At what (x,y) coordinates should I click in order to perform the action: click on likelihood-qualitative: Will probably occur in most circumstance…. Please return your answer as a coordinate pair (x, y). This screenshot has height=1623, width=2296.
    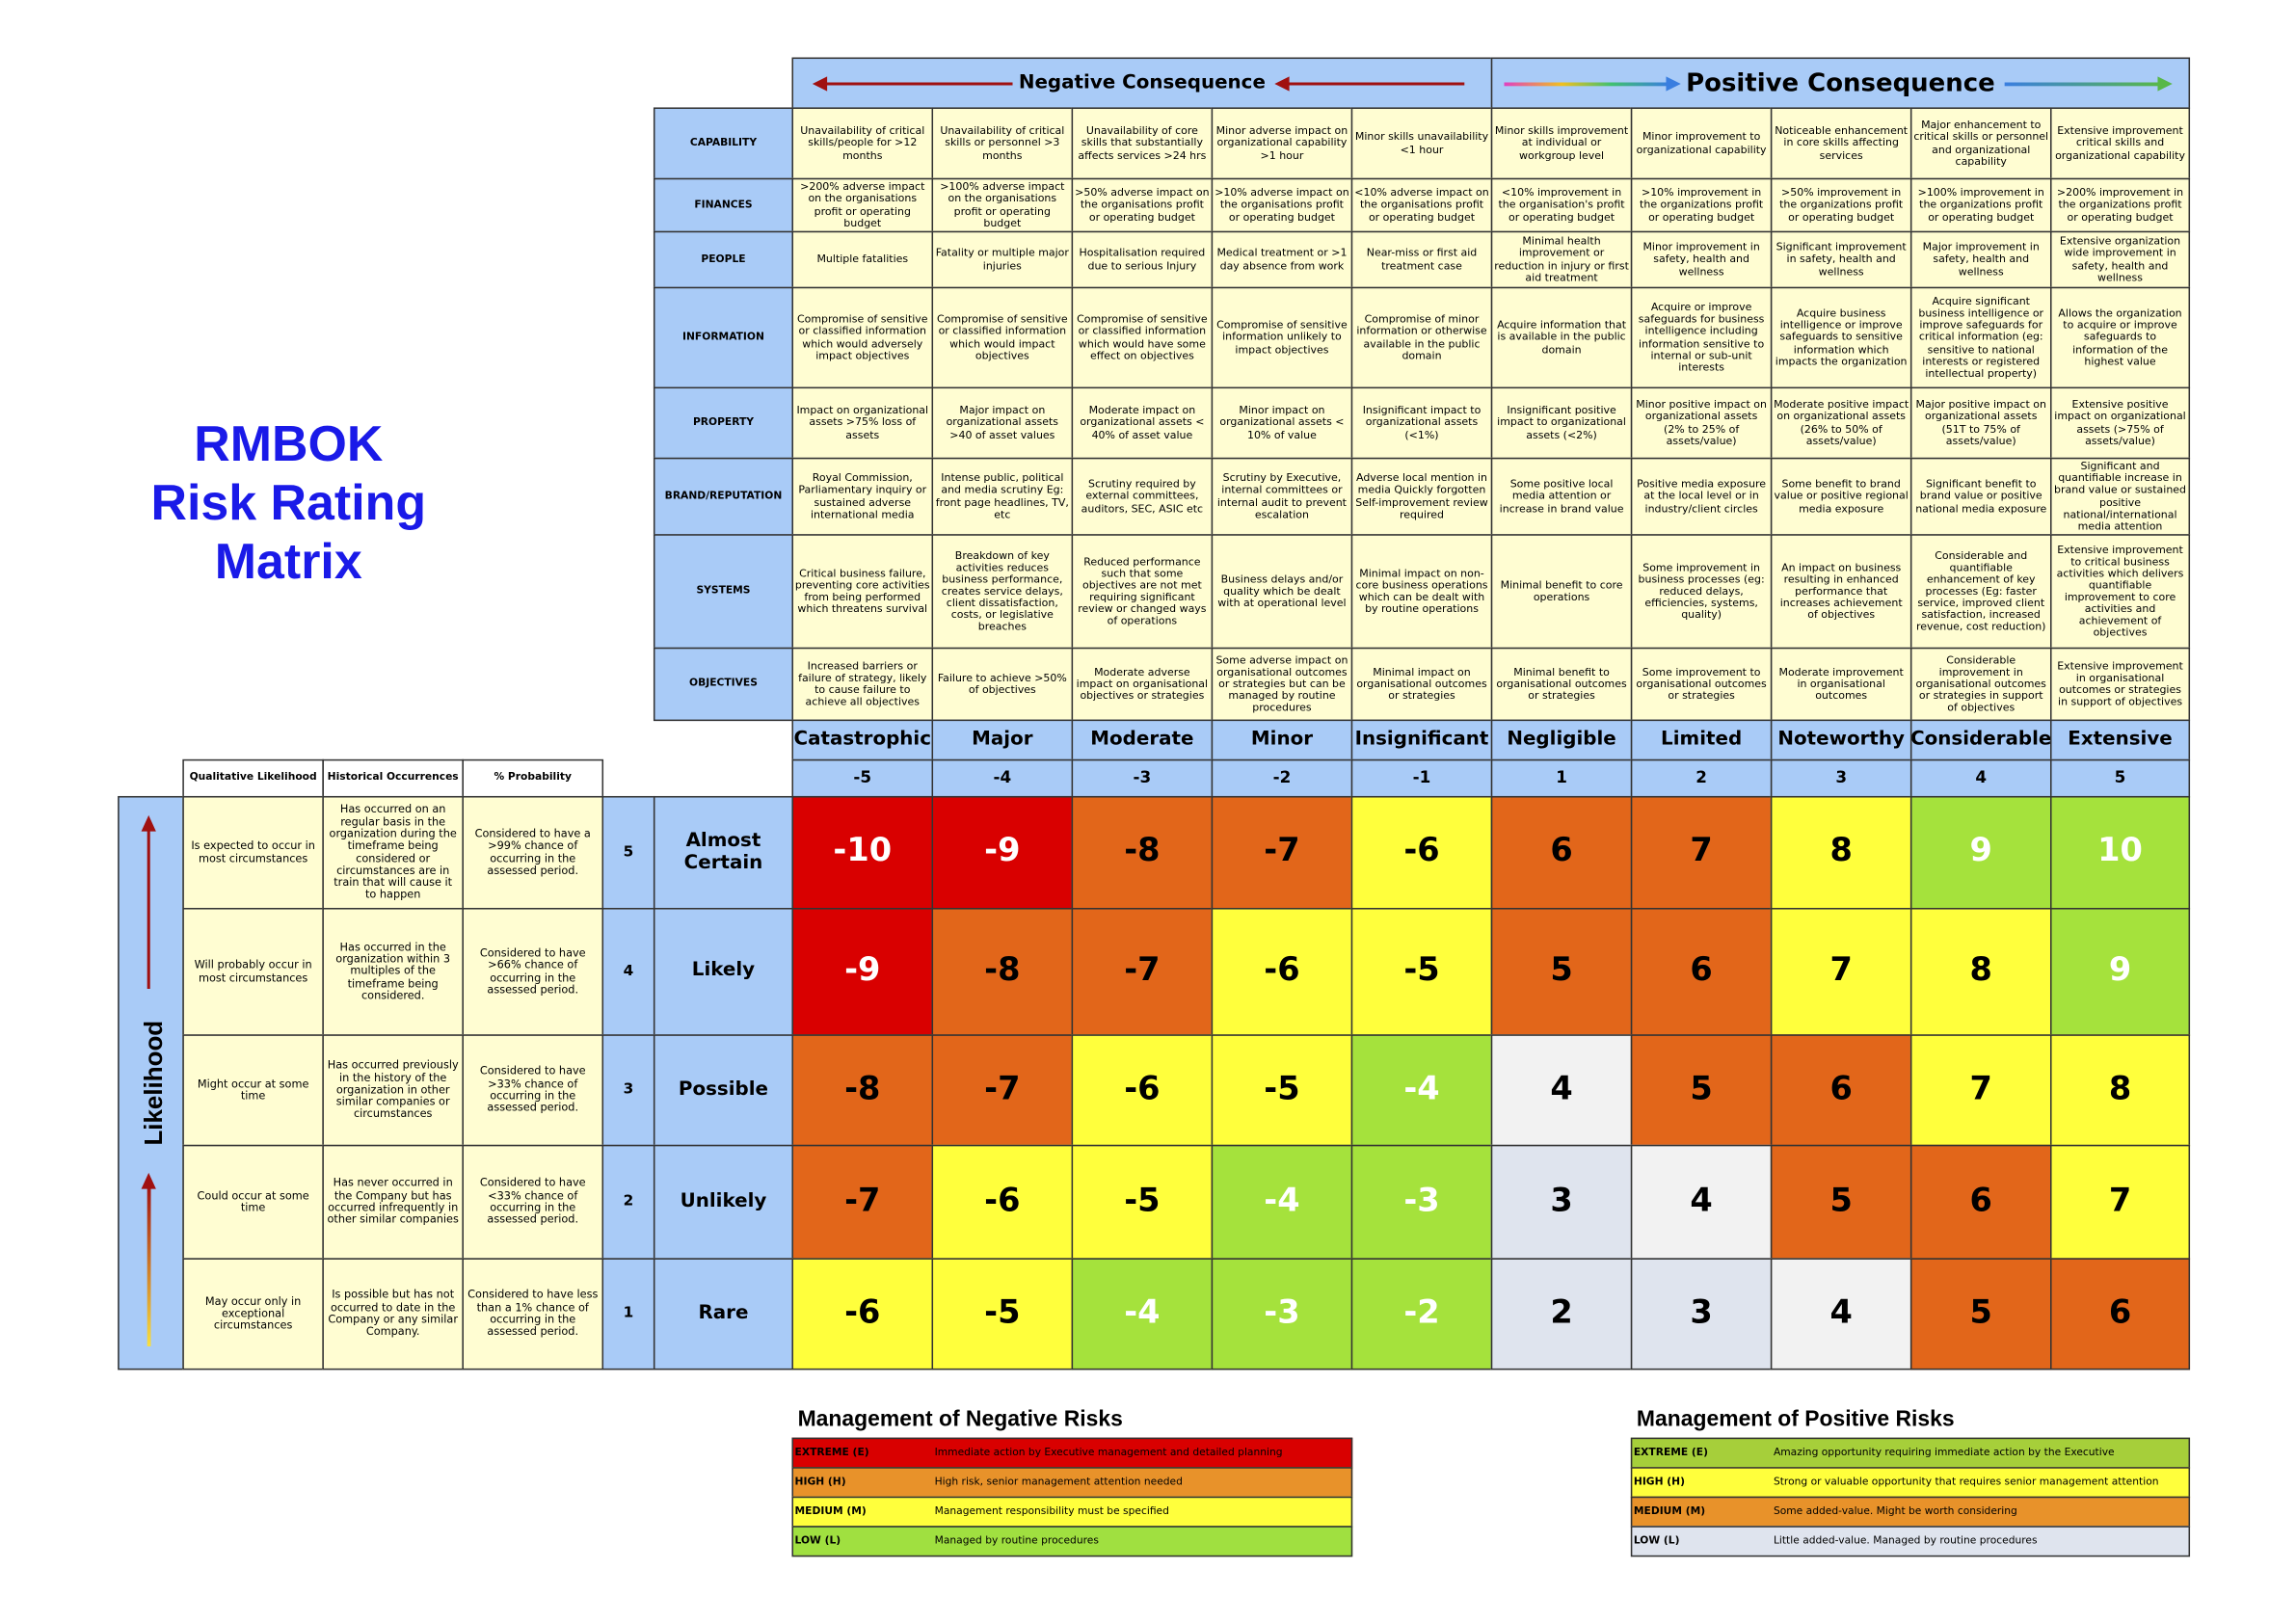
    Looking at the image, I should click on (253, 972).